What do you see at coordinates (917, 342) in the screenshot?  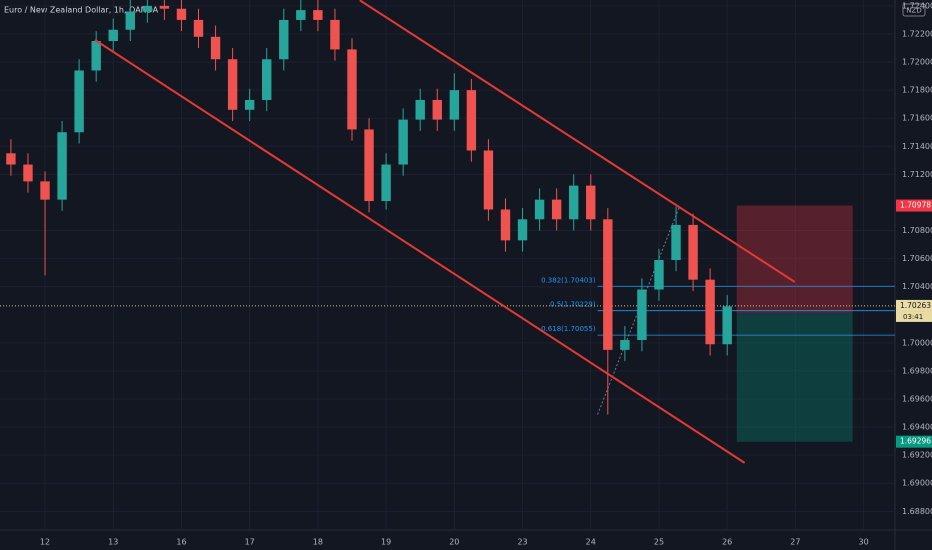 I see `y-tick-label: 1.70000` at bounding box center [917, 342].